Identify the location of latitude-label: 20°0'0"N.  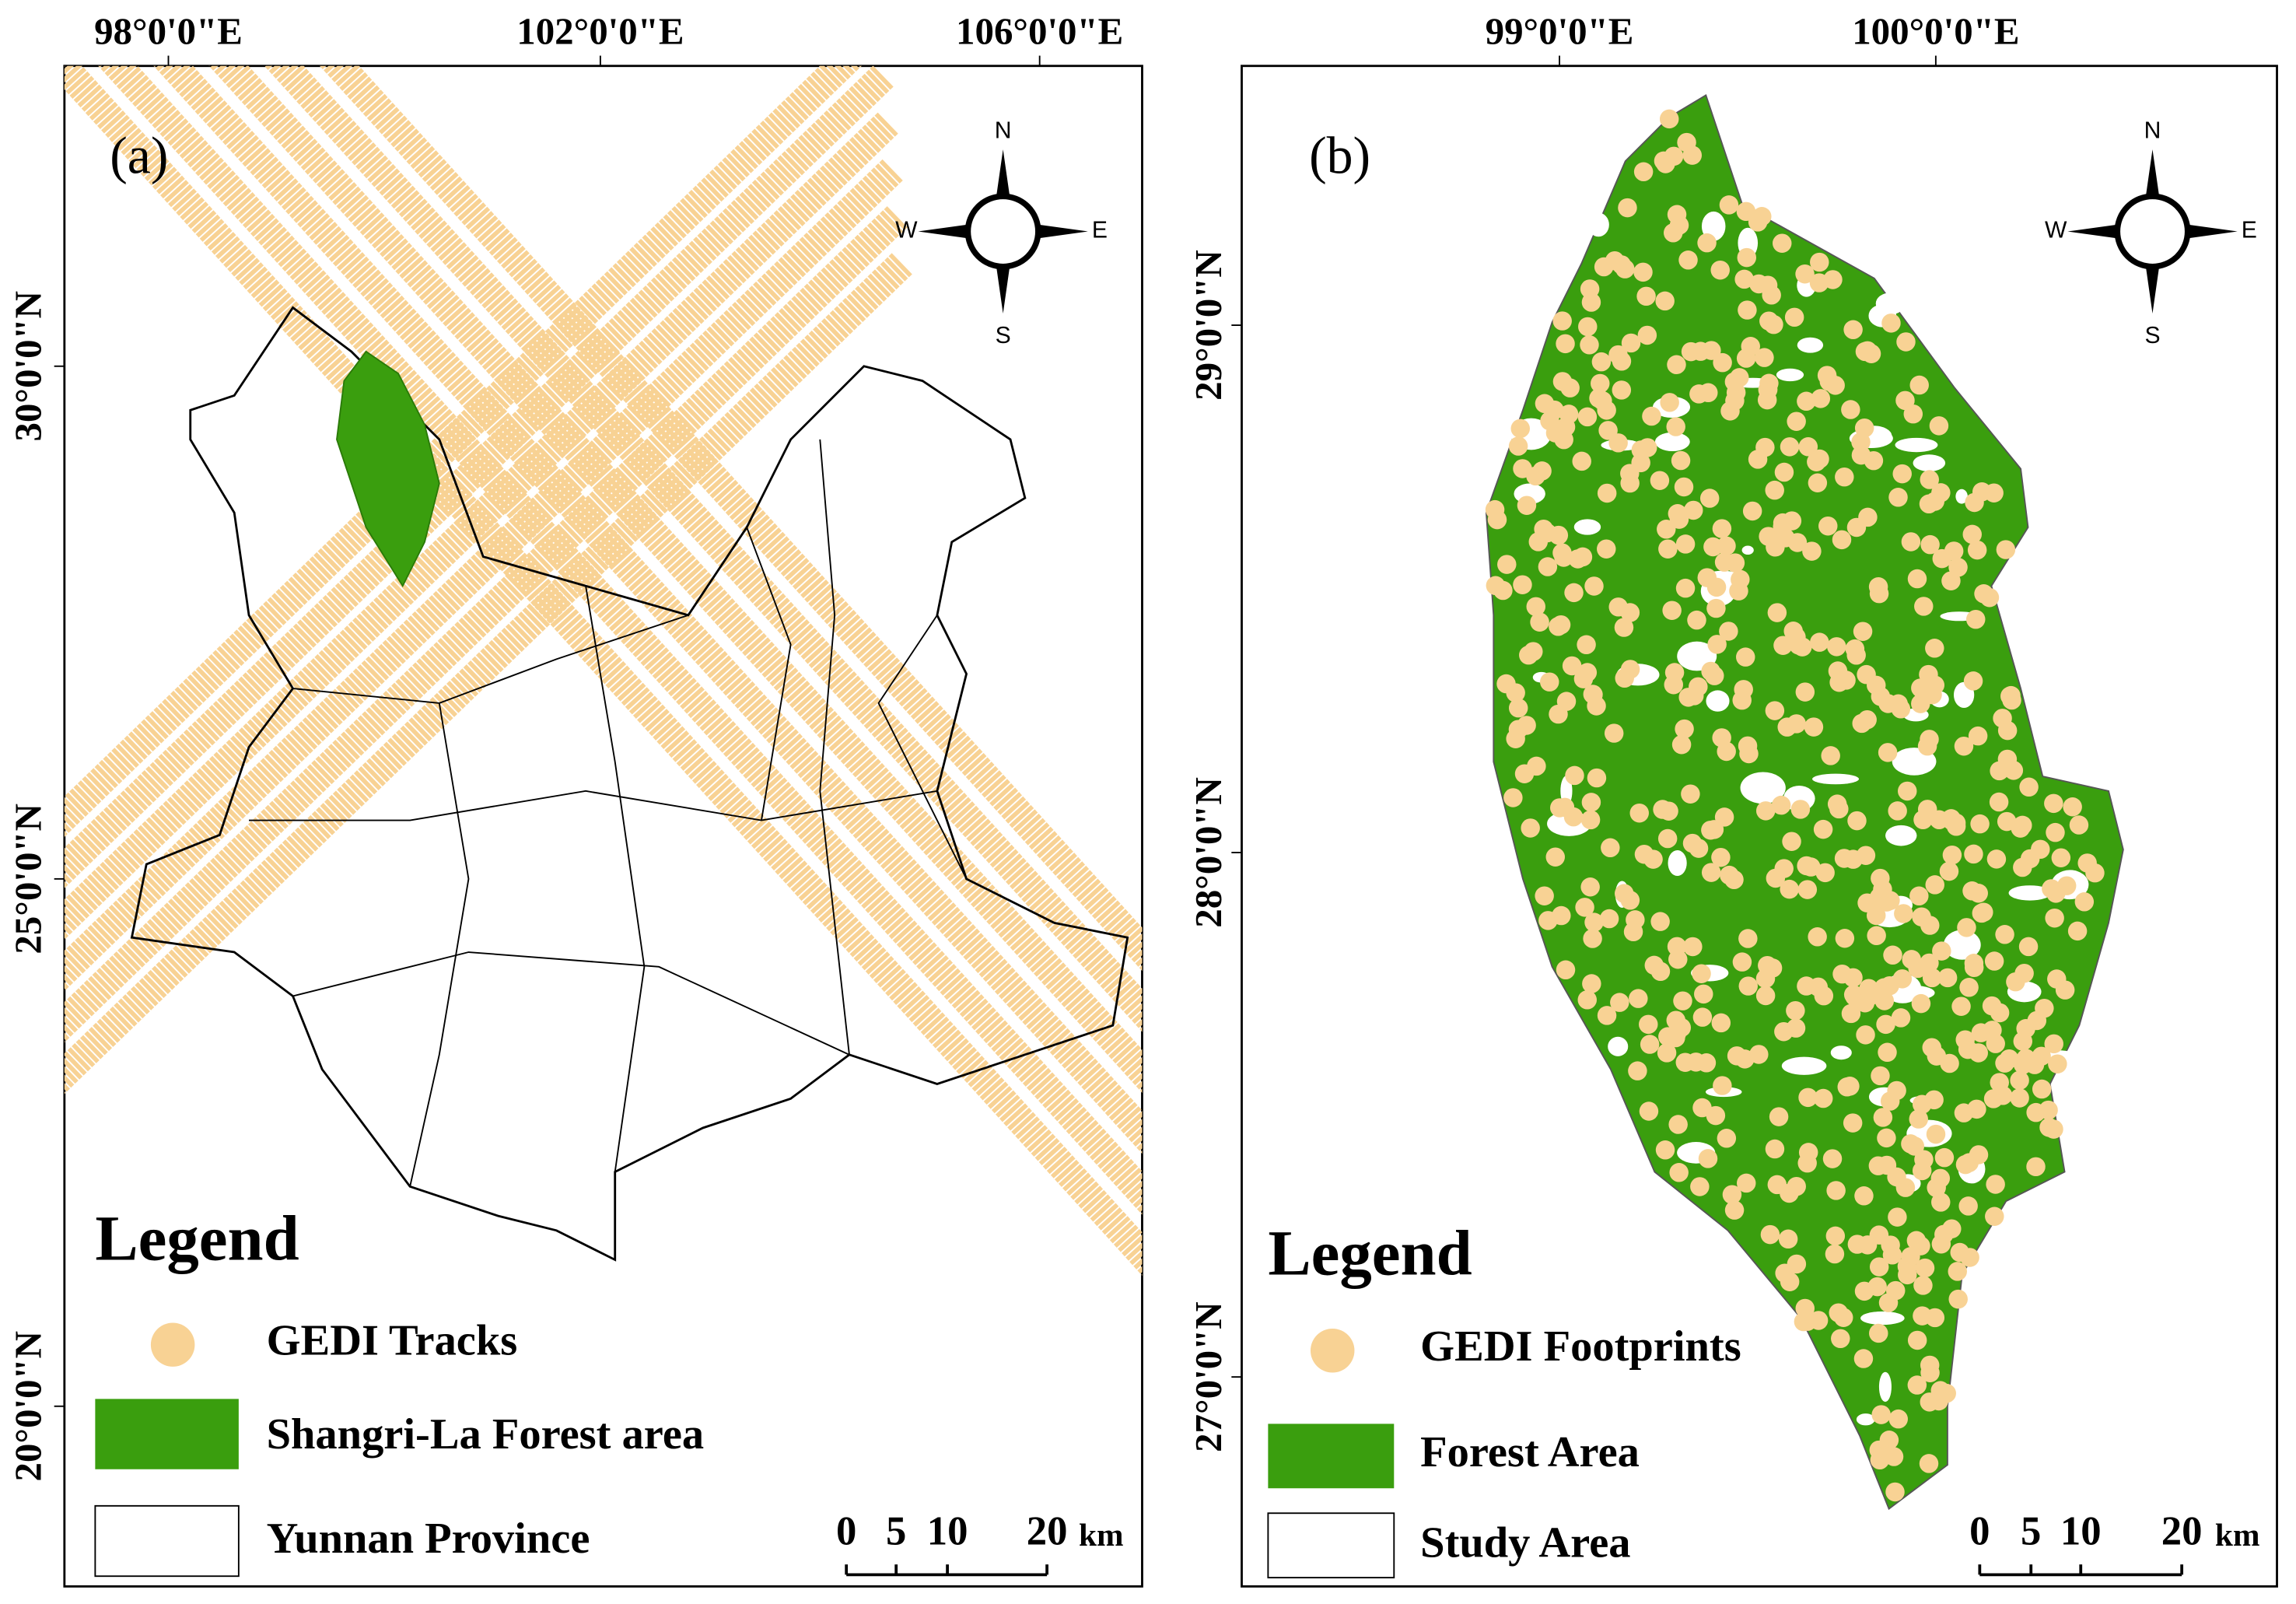
(29, 1407).